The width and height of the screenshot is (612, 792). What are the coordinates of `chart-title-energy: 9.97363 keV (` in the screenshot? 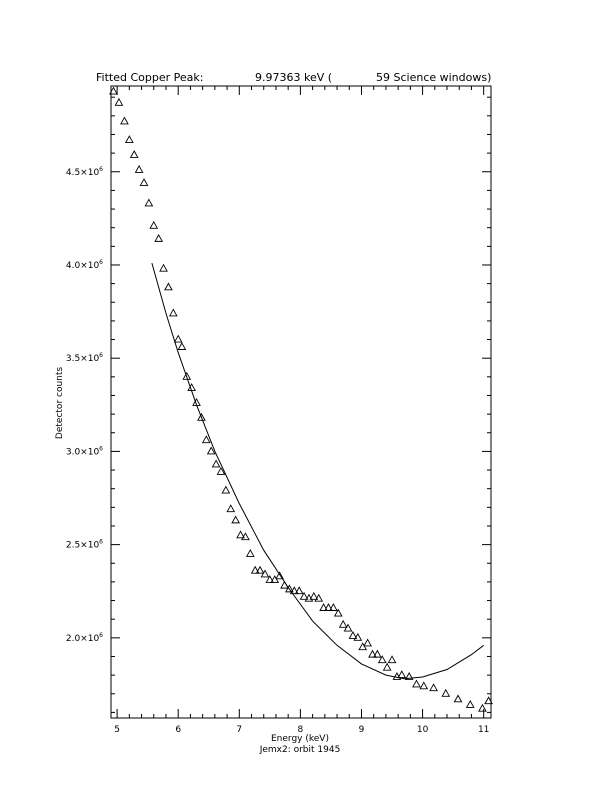 It's located at (293, 77).